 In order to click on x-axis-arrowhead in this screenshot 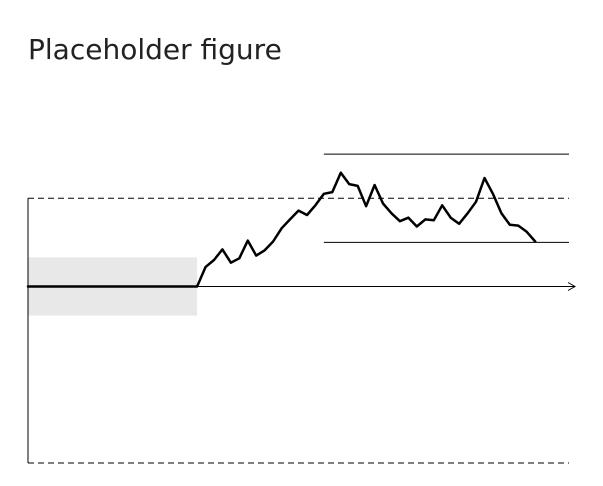, I will do `click(572, 286)`.